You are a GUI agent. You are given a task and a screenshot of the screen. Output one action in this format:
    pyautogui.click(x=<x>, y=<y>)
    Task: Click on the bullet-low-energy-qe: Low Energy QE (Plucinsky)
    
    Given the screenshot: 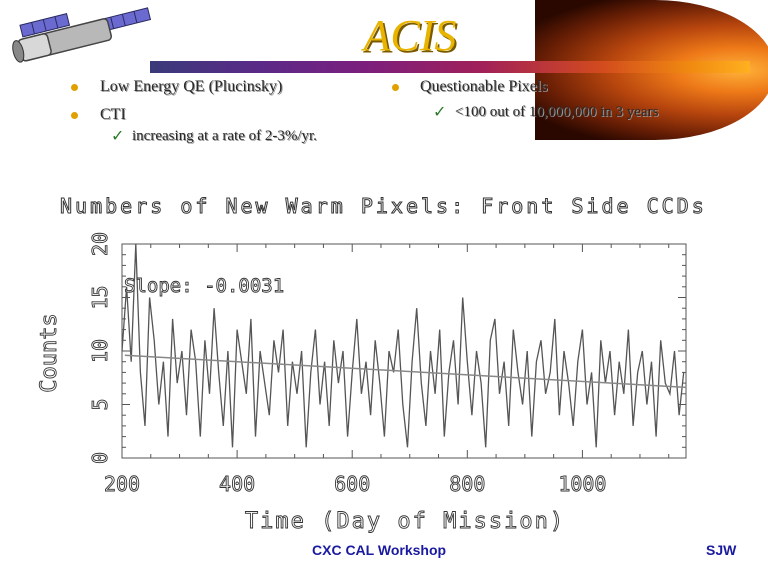 What is the action you would take?
    pyautogui.click(x=191, y=86)
    